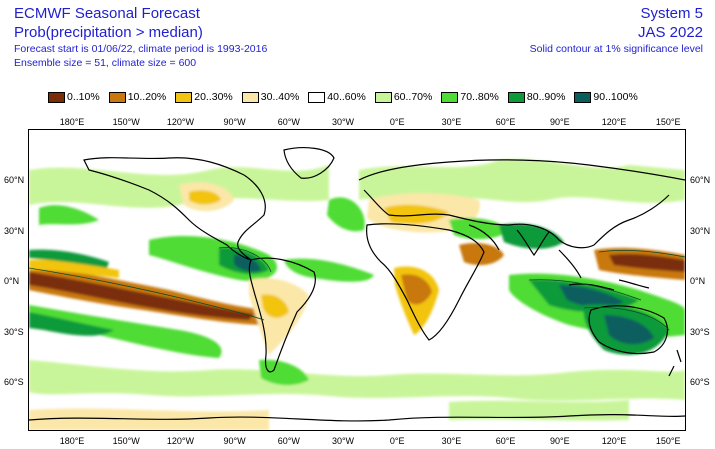 This screenshot has width=715, height=449. I want to click on legend-item: 70..80%, so click(474, 97).